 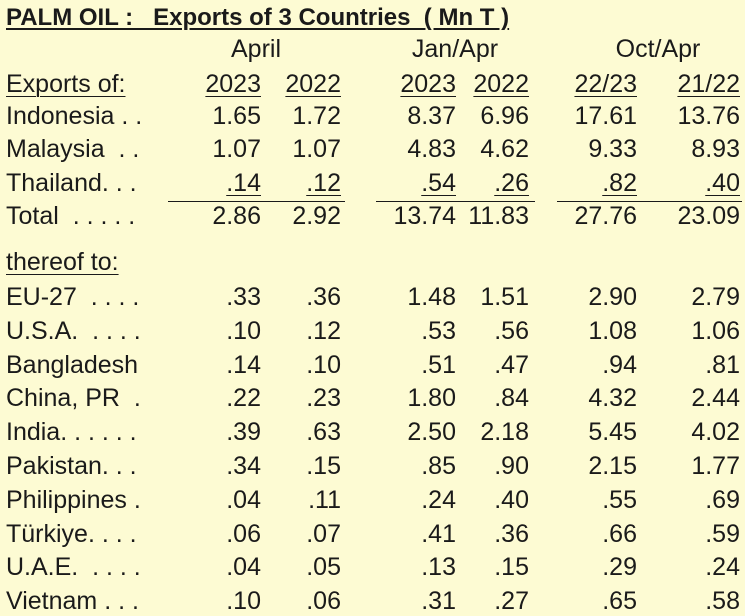 What do you see at coordinates (455, 49) in the screenshot?
I see `period-header: Jan/Apr` at bounding box center [455, 49].